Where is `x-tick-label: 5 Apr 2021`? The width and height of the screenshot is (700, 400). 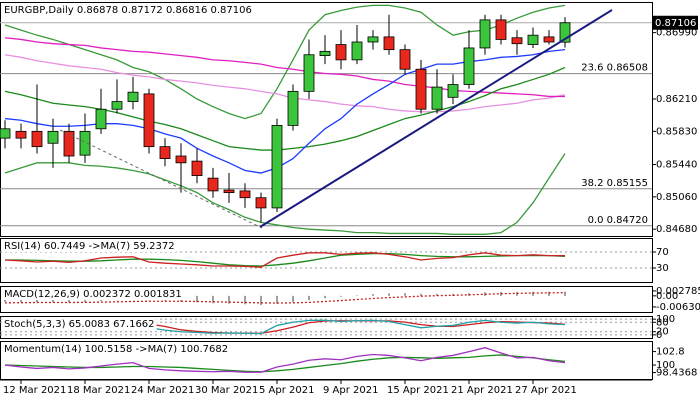 x-tick-label: 5 Apr 2021 is located at coordinates (286, 390).